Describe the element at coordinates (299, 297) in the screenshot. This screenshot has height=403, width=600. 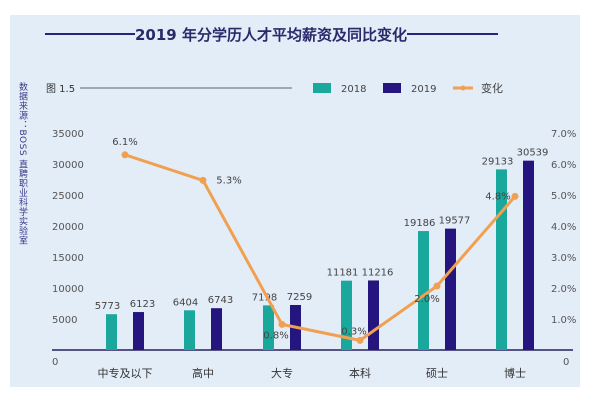
I see `bar-value-label: 7259` at that location.